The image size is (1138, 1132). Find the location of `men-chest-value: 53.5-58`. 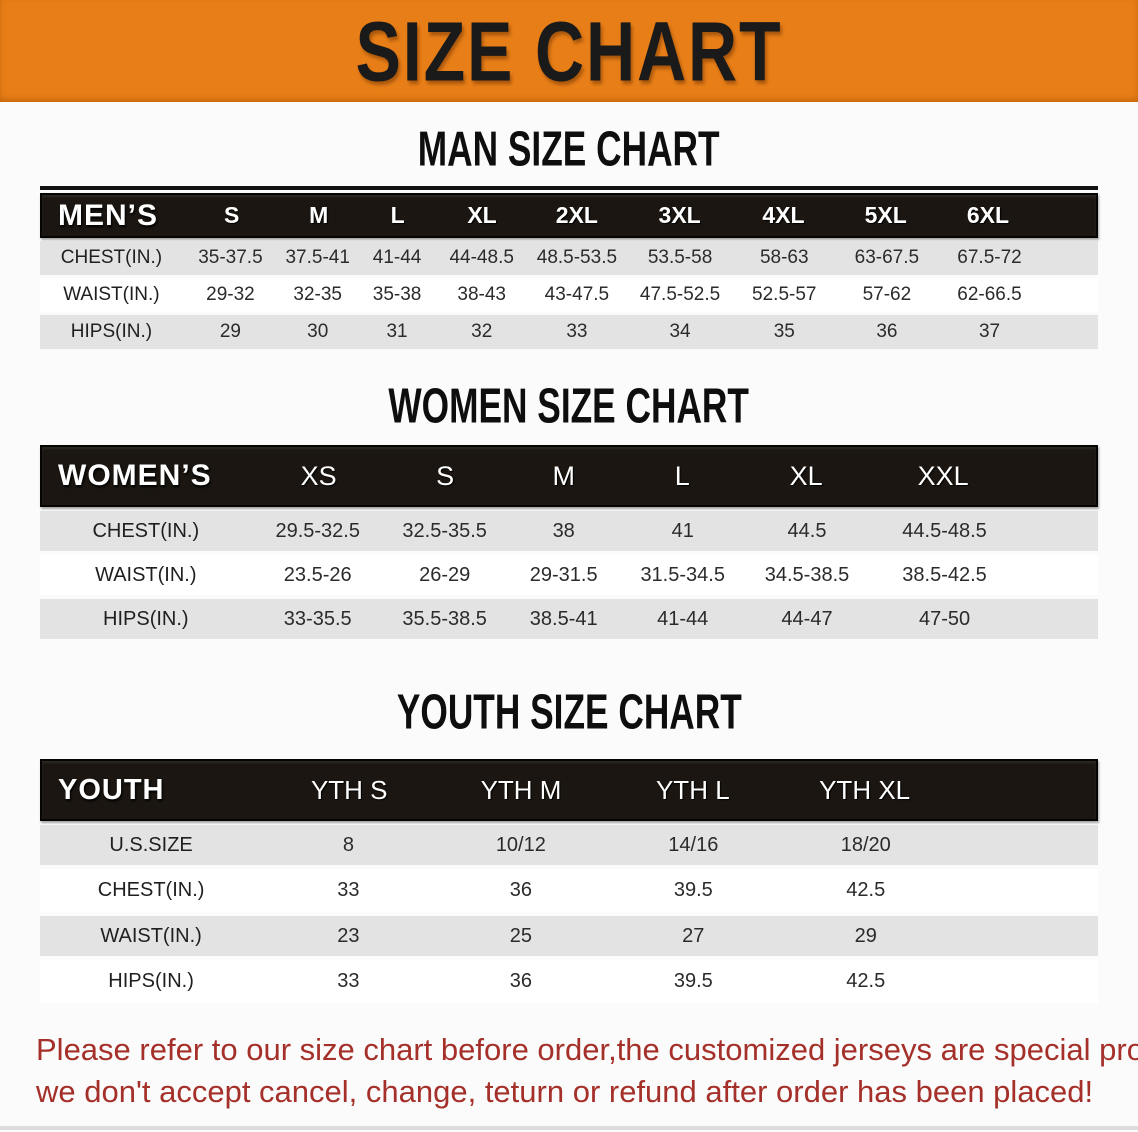

men-chest-value: 53.5-58 is located at coordinates (680, 257).